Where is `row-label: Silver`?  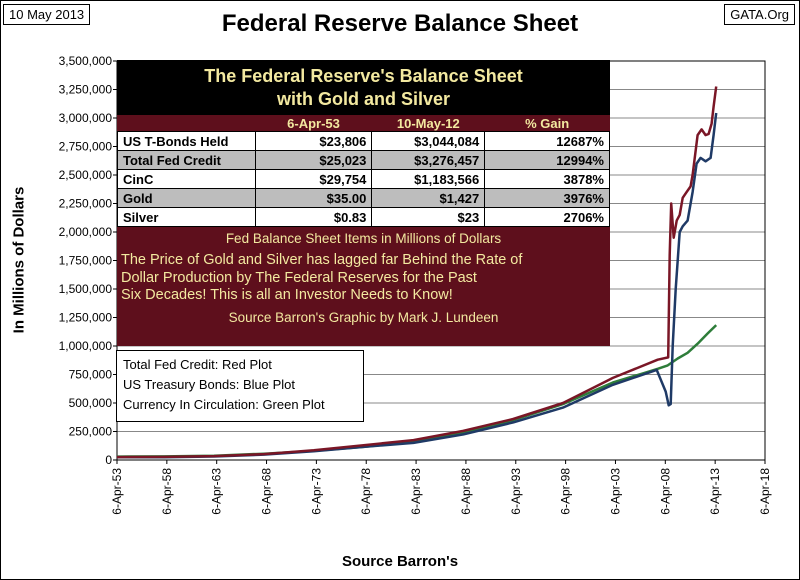 row-label: Silver is located at coordinates (186, 217).